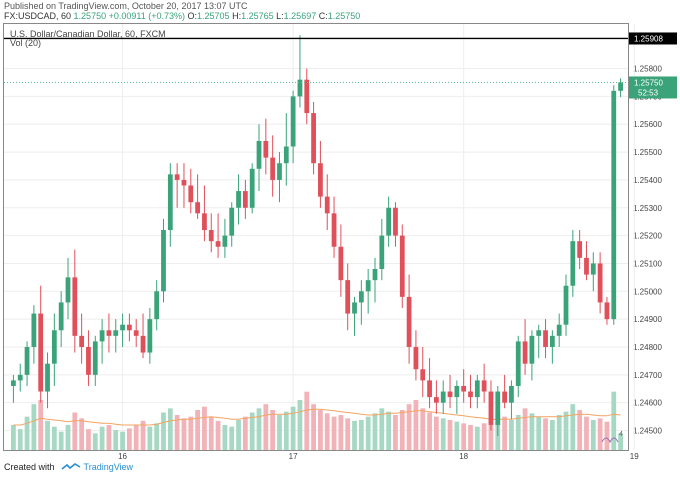  What do you see at coordinates (647, 431) in the screenshot?
I see `y-tick-label: 1.24500` at bounding box center [647, 431].